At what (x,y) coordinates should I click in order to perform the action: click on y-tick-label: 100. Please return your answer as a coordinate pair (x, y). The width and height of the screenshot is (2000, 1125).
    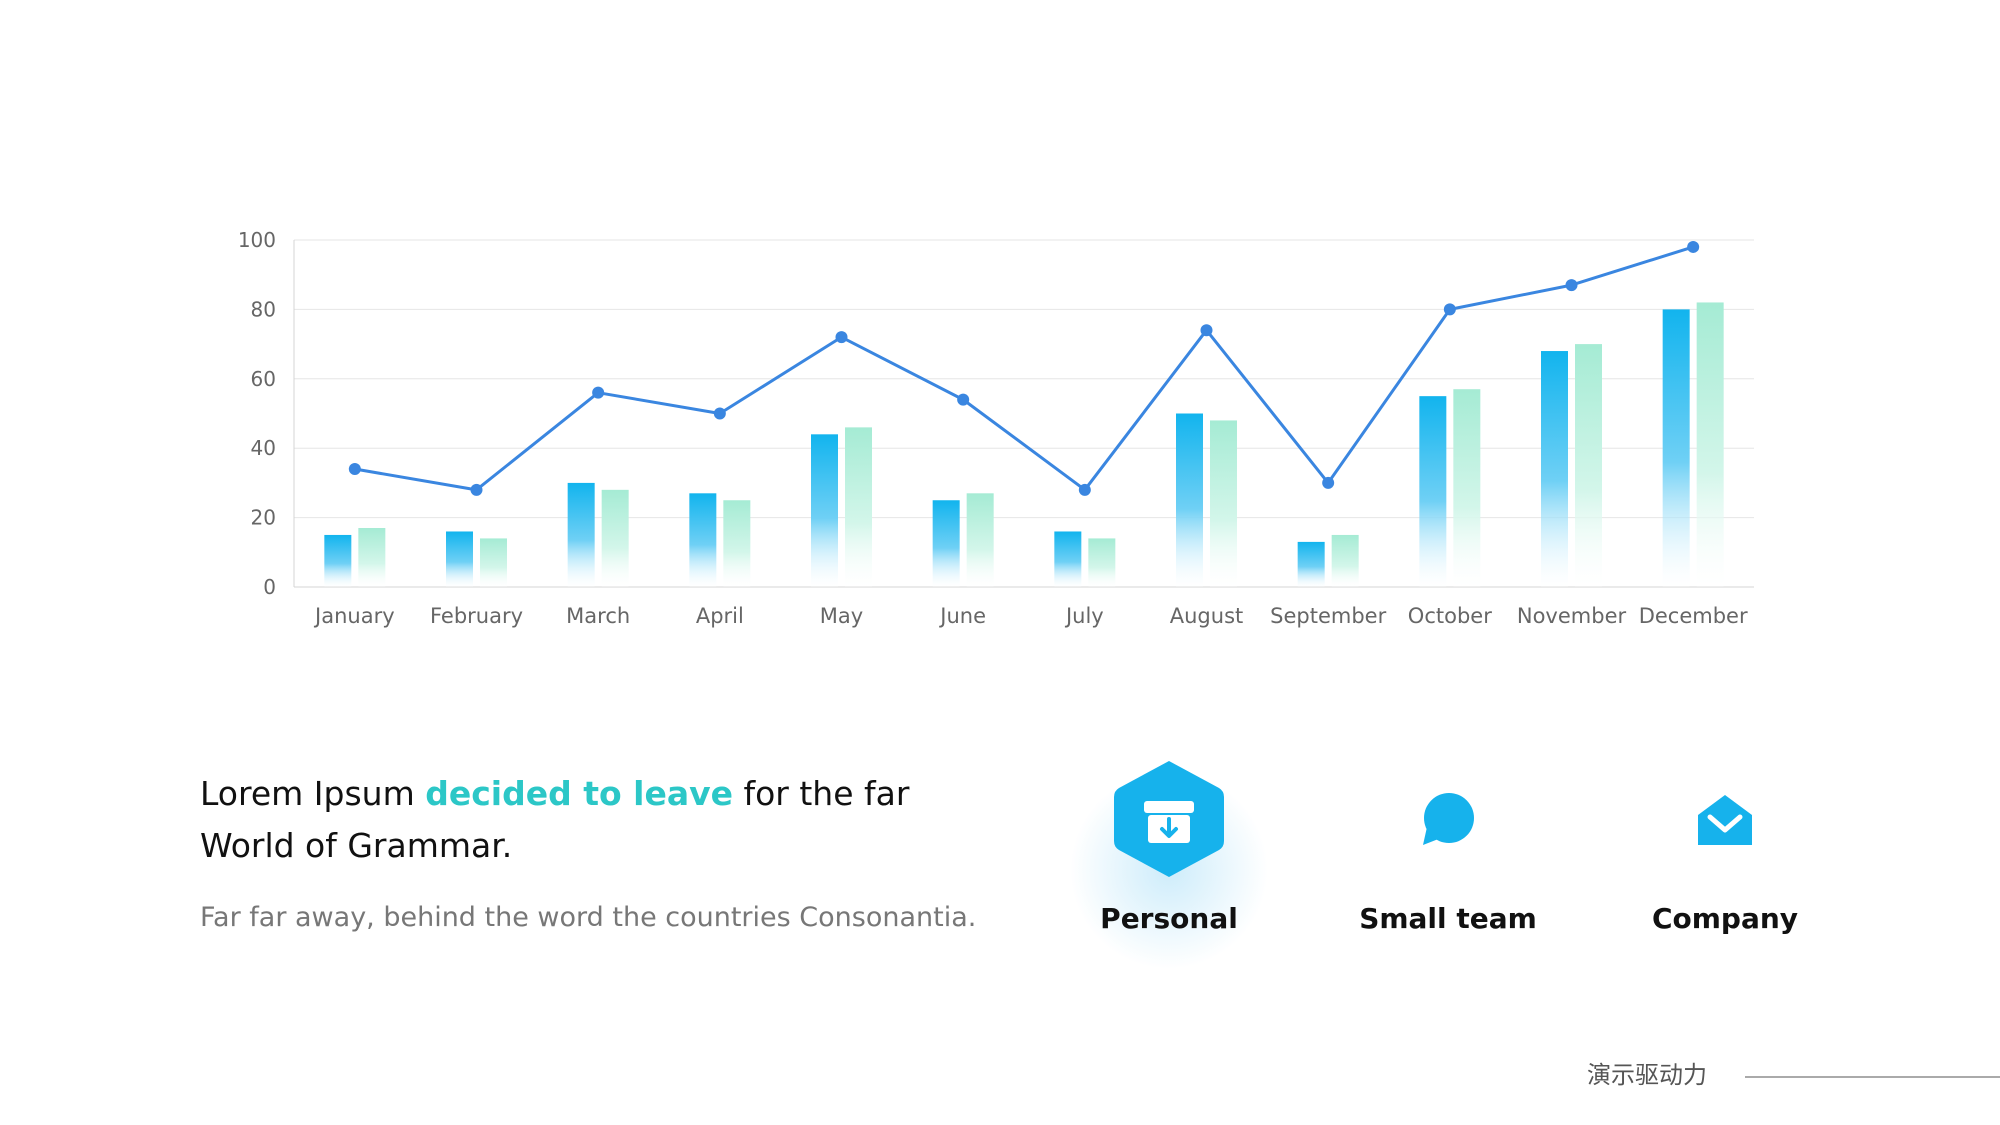
    Looking at the image, I should click on (257, 240).